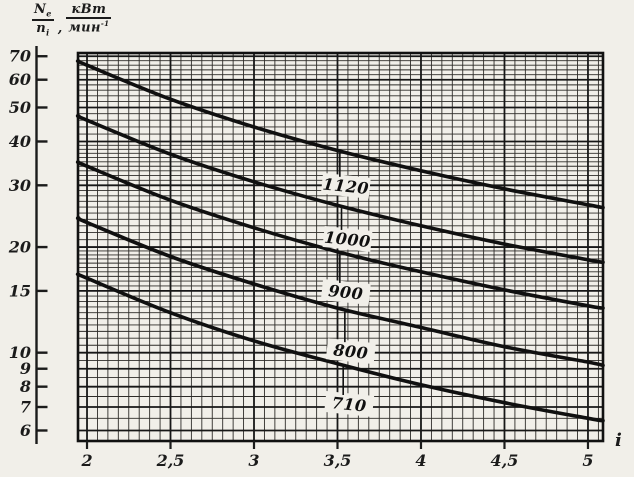 The image size is (634, 477). Describe the element at coordinates (20, 79) in the screenshot. I see `y-tick-label: 60` at that location.